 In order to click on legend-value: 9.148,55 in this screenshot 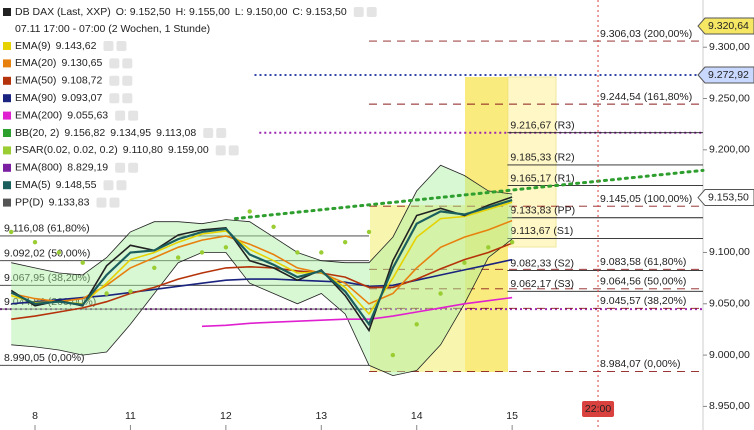, I will do `click(76, 185)`.